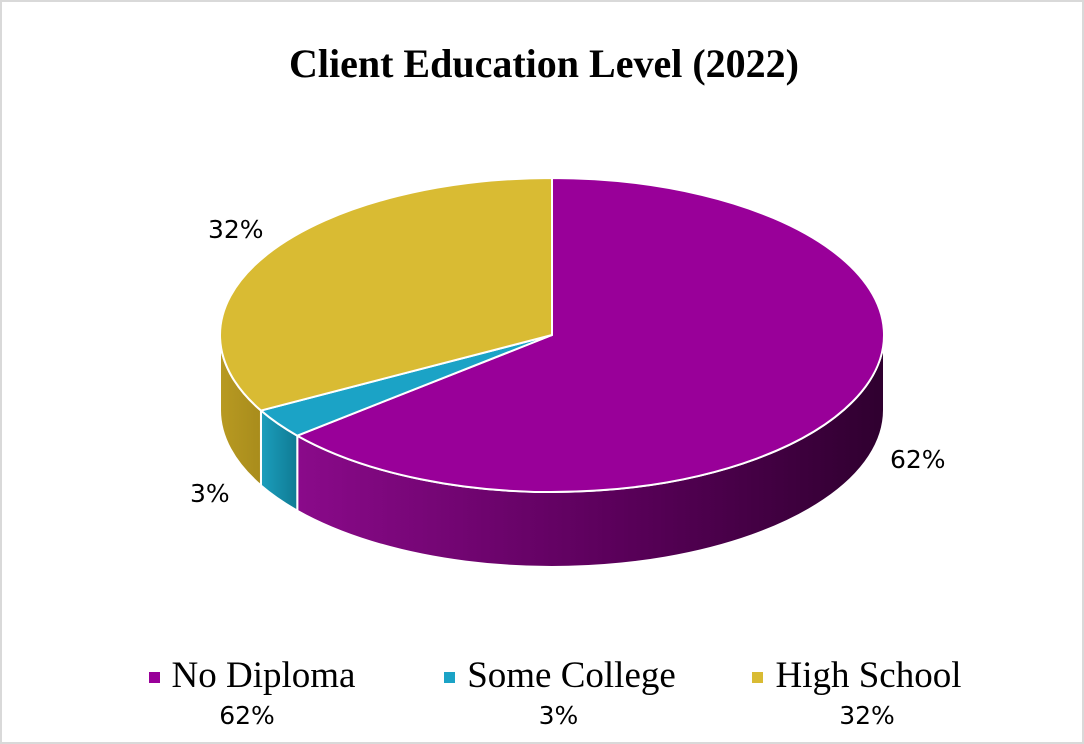 This screenshot has height=744, width=1084. Describe the element at coordinates (210, 493) in the screenshot. I see `data-label-some-college: 3%` at that location.